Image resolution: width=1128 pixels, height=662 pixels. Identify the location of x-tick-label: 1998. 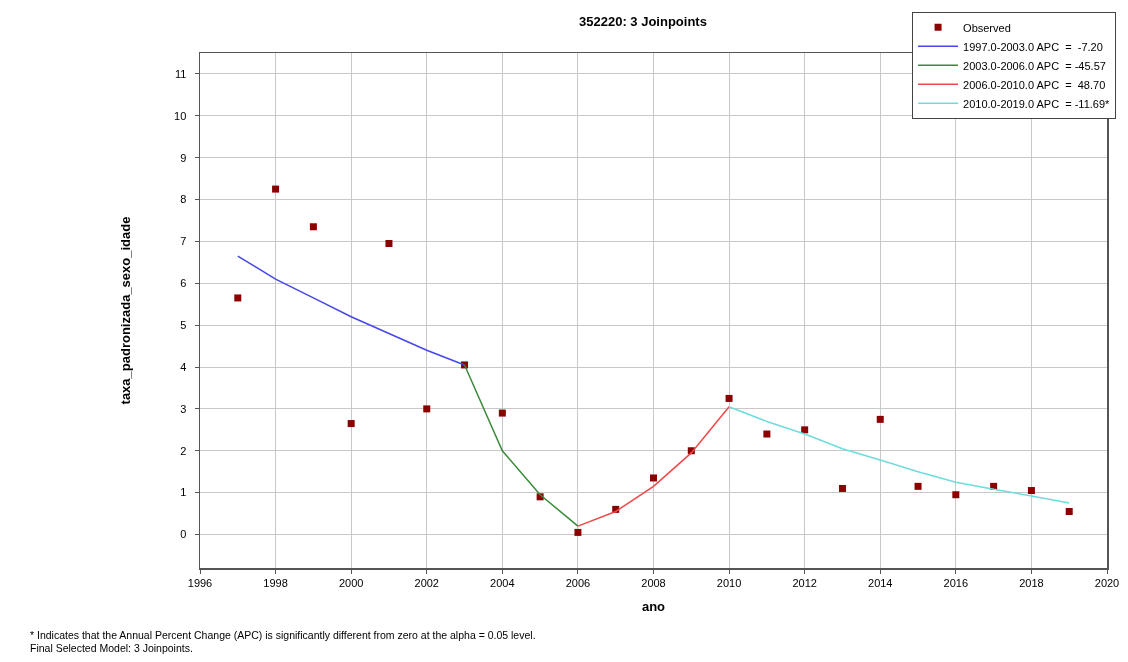
(275, 582).